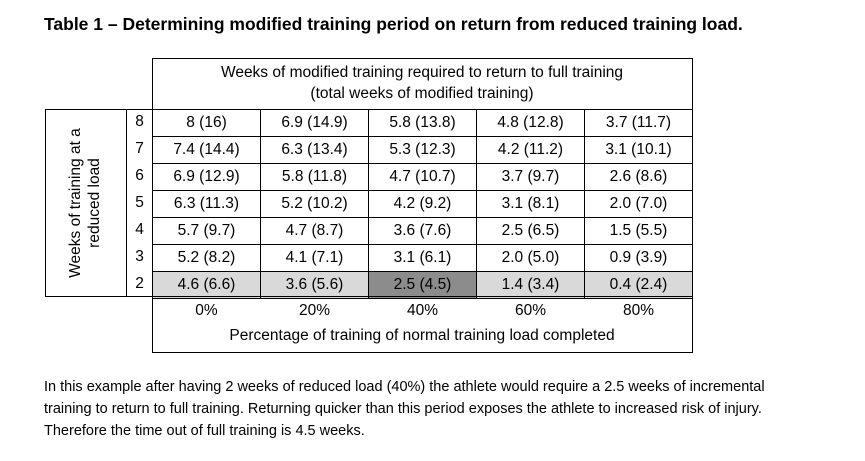 The width and height of the screenshot is (865, 461). Describe the element at coordinates (638, 123) in the screenshot. I see `table-cell: 3.7 (11.7)` at that location.